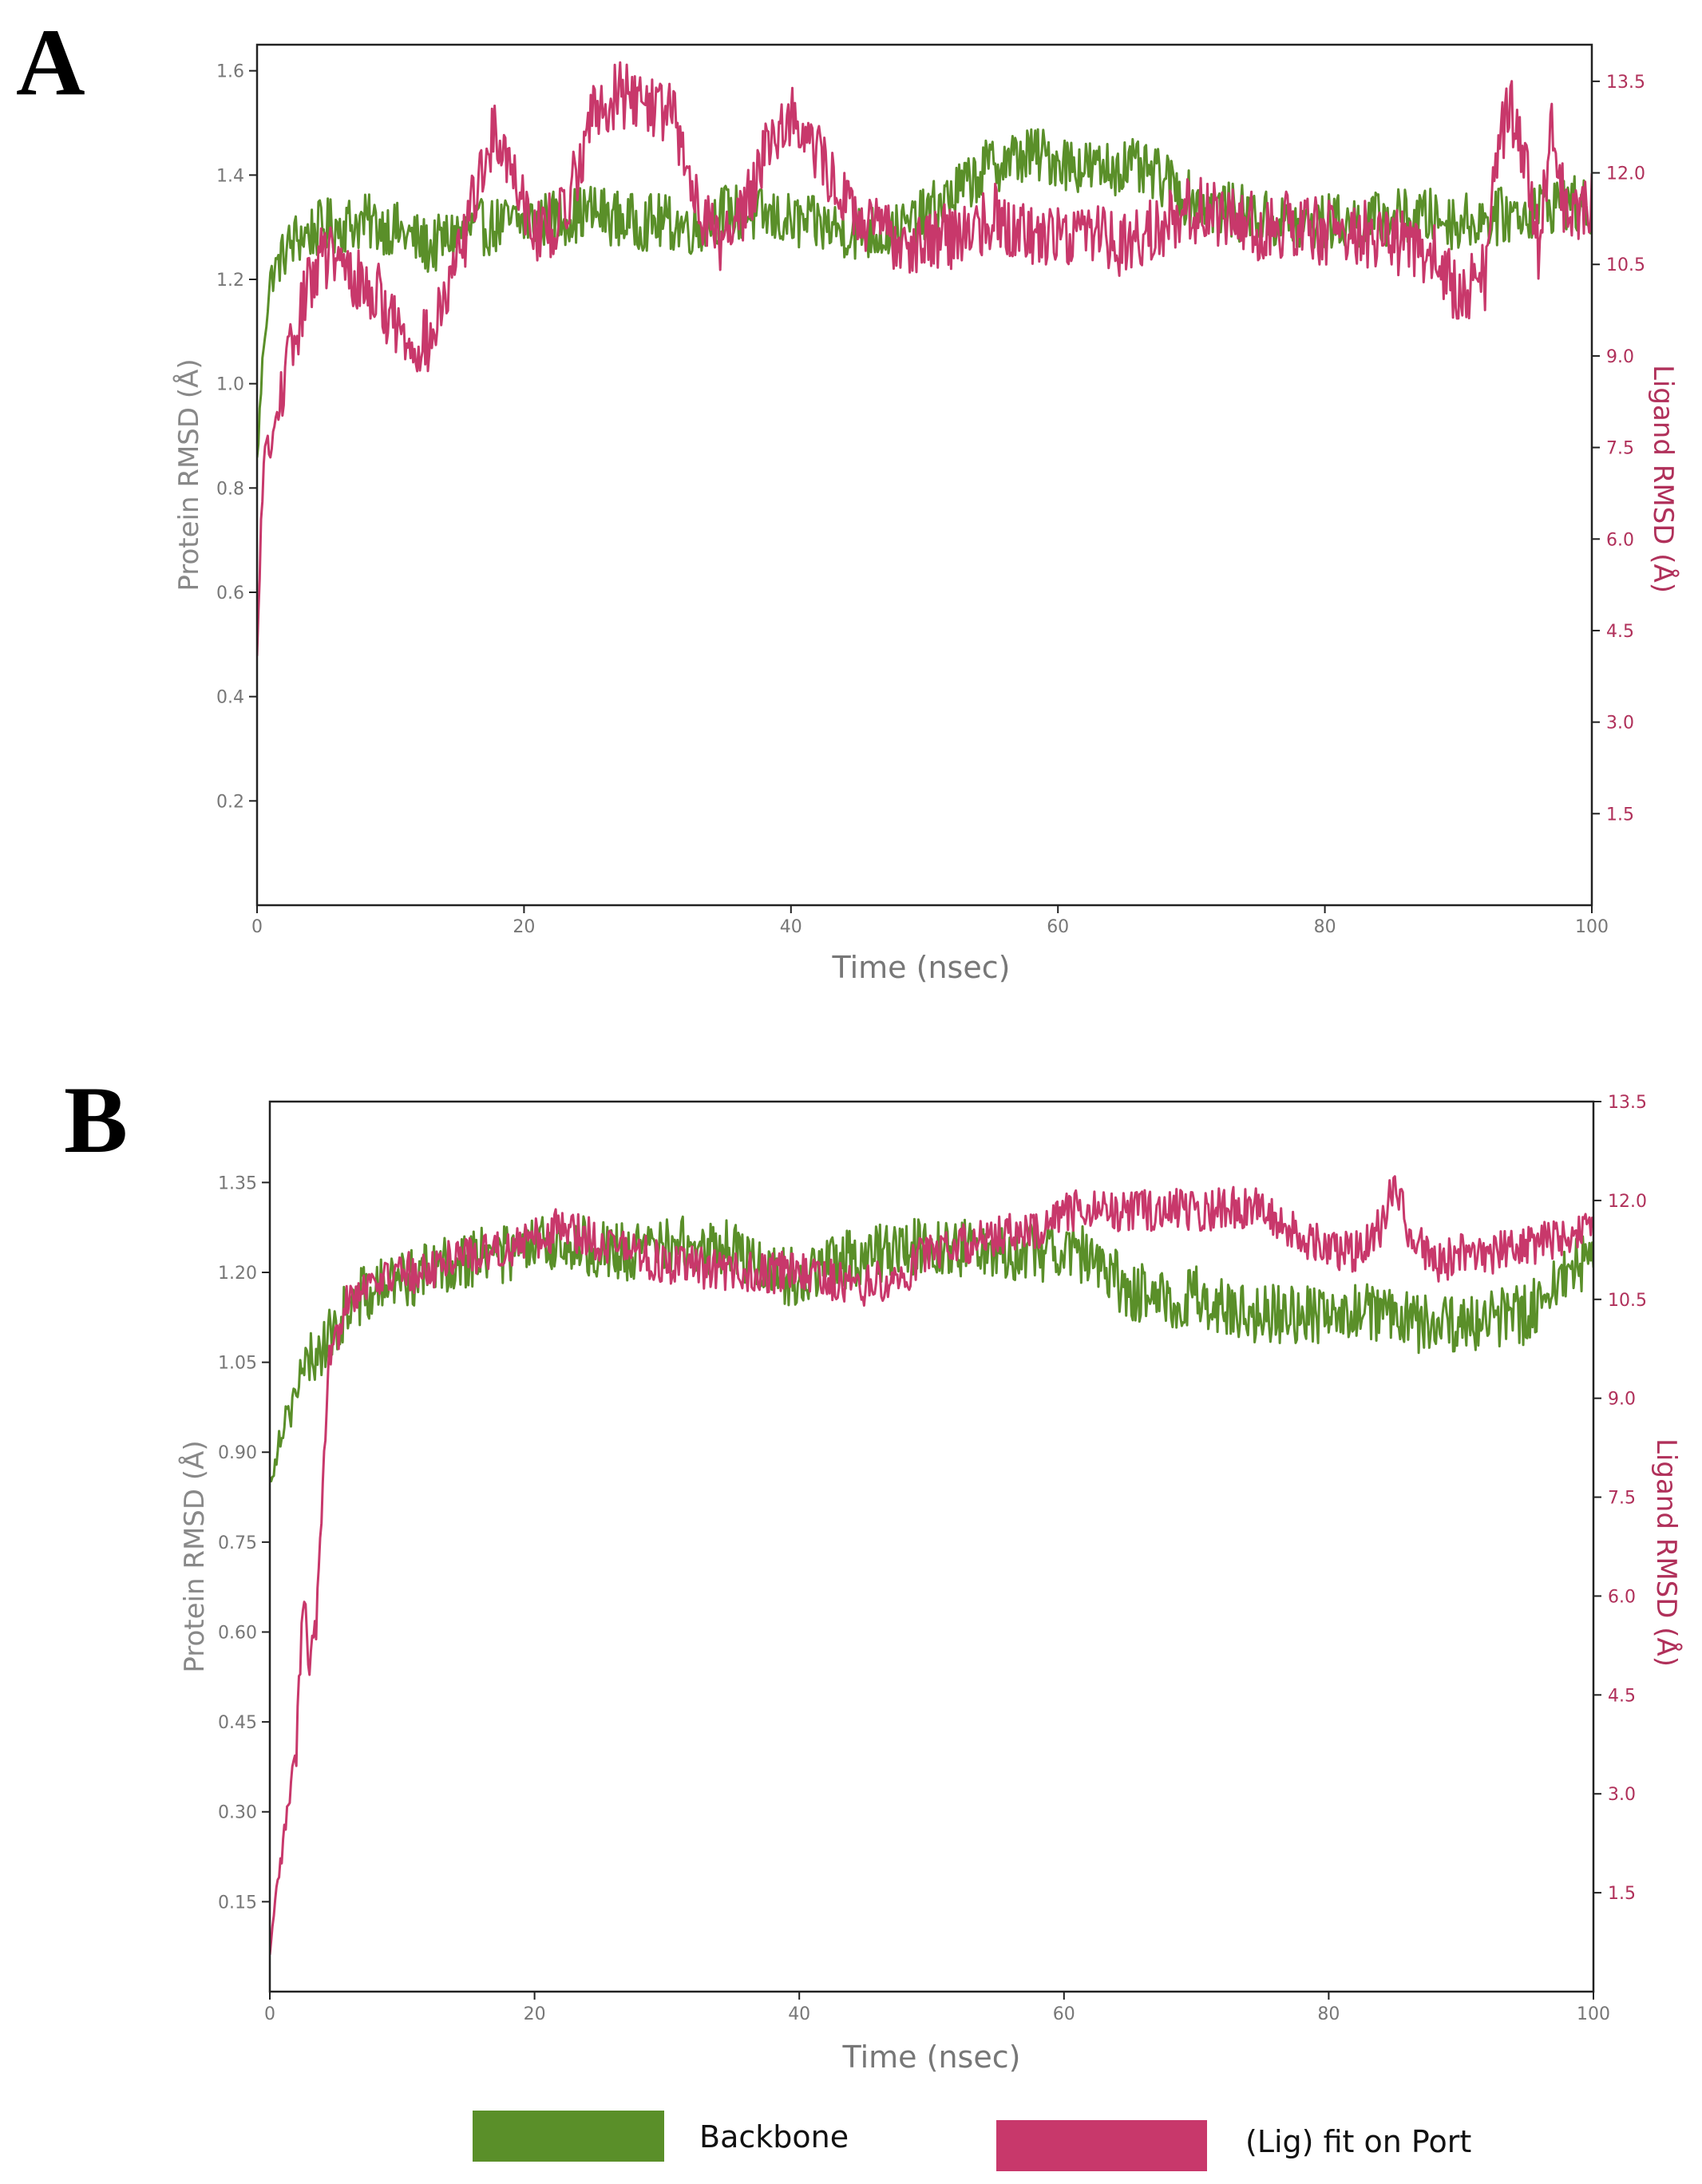 The width and height of the screenshot is (1702, 2184). Describe the element at coordinates (194, 1556) in the screenshot. I see `y-axis-label-left-b: Protein RMSD (Å)` at that location.